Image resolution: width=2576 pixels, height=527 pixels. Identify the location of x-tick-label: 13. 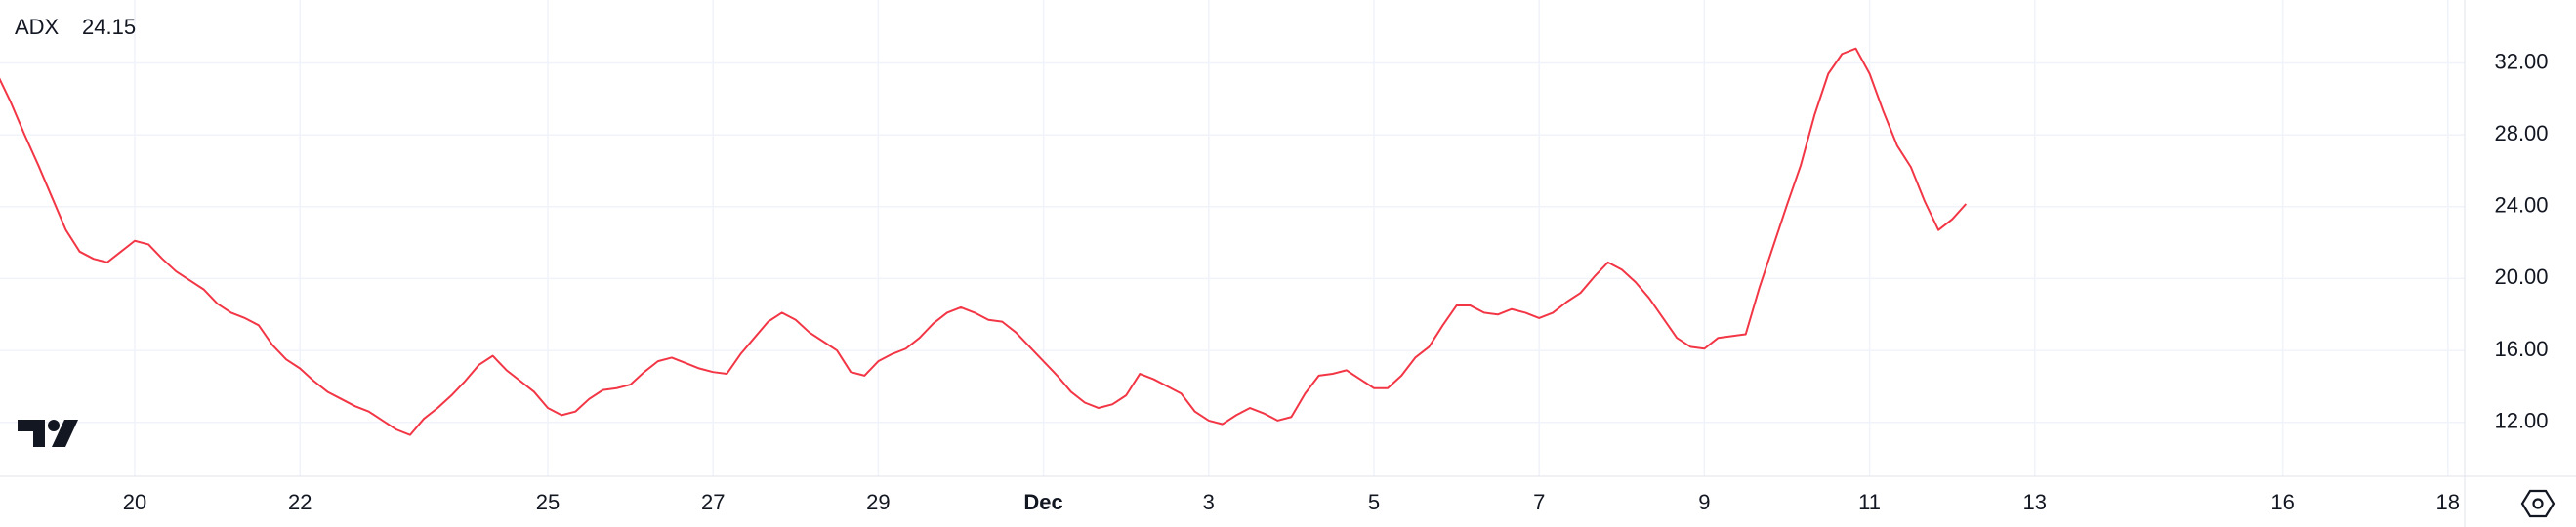
(2035, 502).